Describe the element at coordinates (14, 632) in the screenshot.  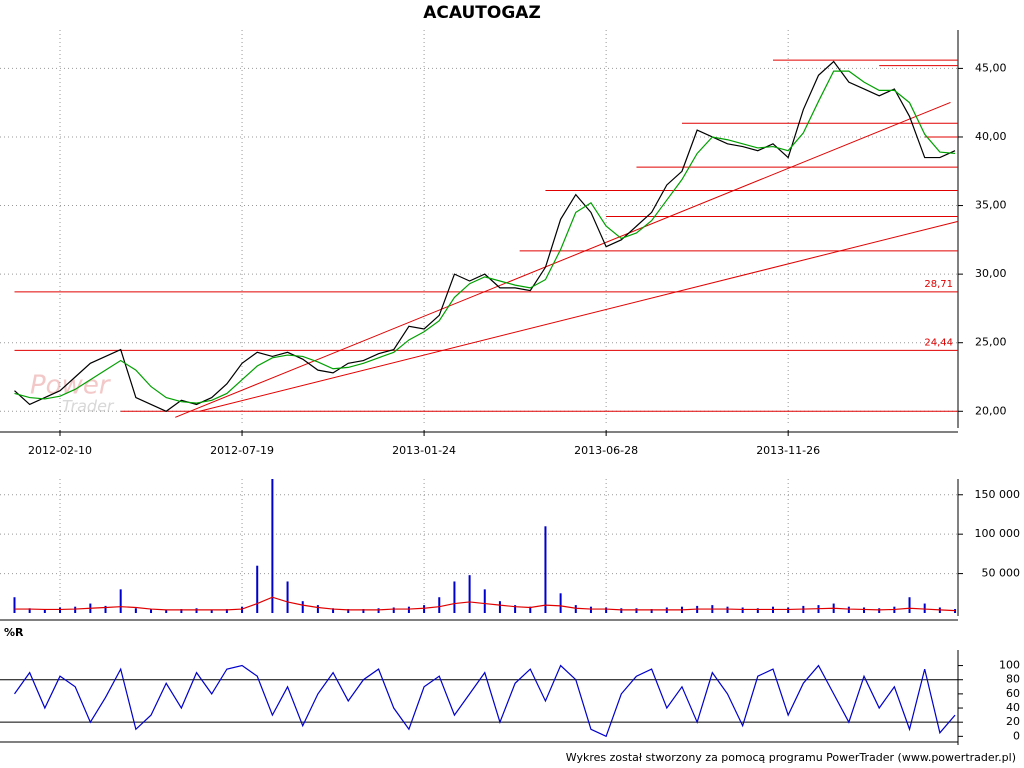
I see `panel-title: %R` at that location.